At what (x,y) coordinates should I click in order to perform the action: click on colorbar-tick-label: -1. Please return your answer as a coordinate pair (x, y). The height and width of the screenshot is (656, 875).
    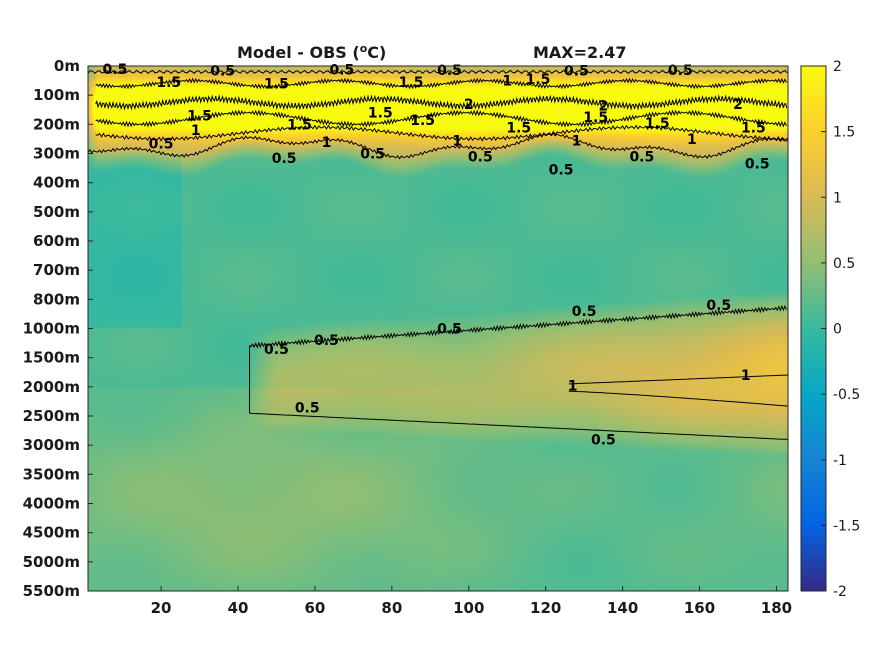
    Looking at the image, I should click on (840, 461).